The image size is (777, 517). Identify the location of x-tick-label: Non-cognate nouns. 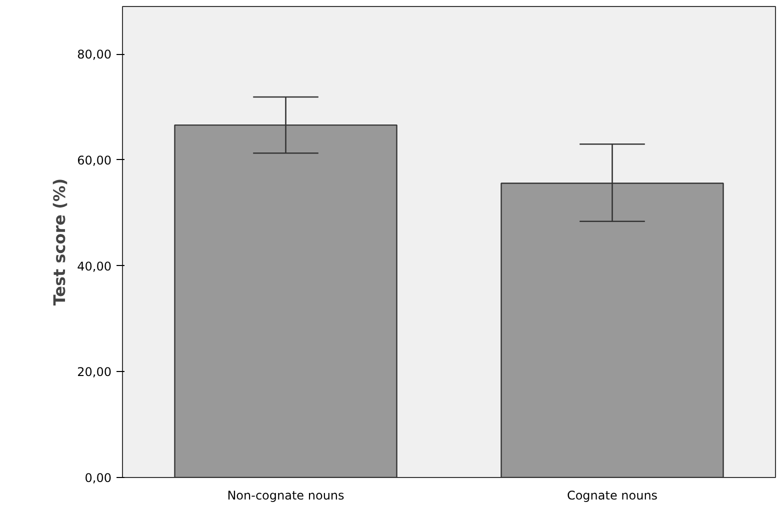
(285, 495).